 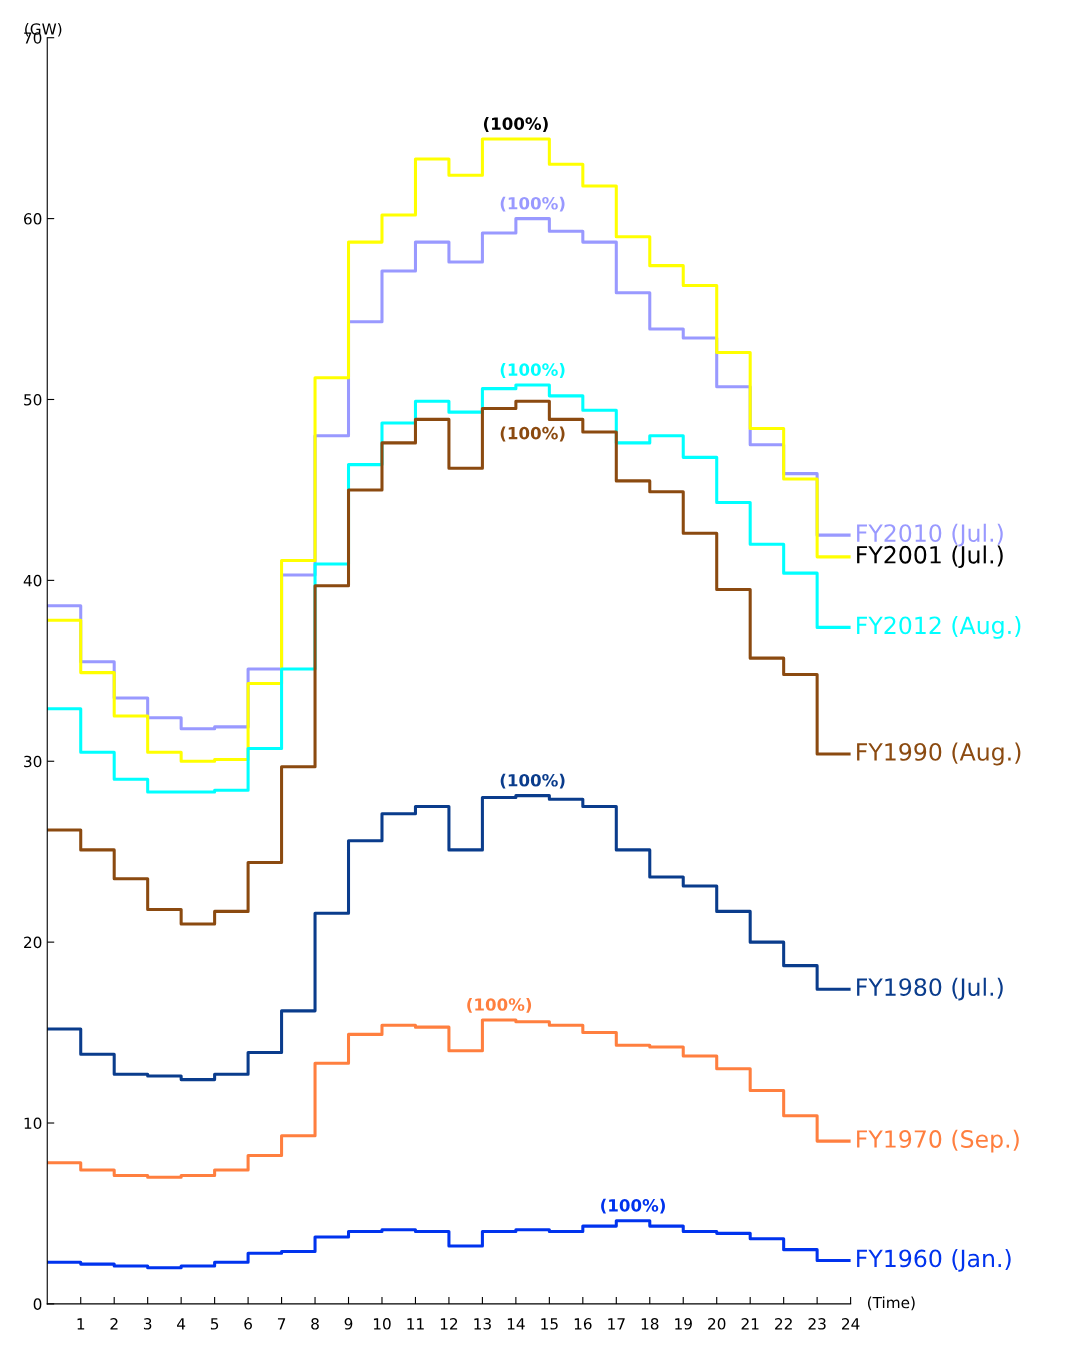 What do you see at coordinates (930, 557) in the screenshot?
I see `series-label: FY2001 (Jul.)` at bounding box center [930, 557].